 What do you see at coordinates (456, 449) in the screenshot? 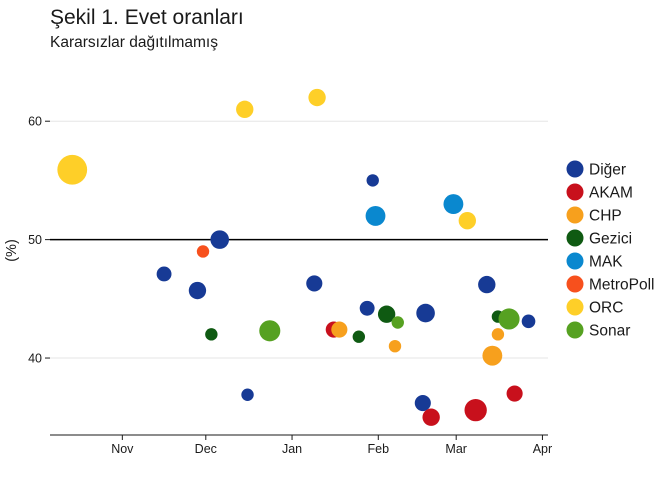
I see `x-tick-label-mar: Mar` at bounding box center [456, 449].